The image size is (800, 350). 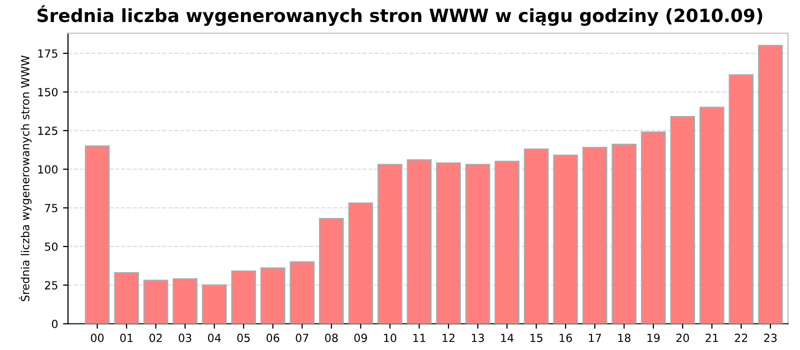 I want to click on x-tick-label: 18, so click(x=624, y=338).